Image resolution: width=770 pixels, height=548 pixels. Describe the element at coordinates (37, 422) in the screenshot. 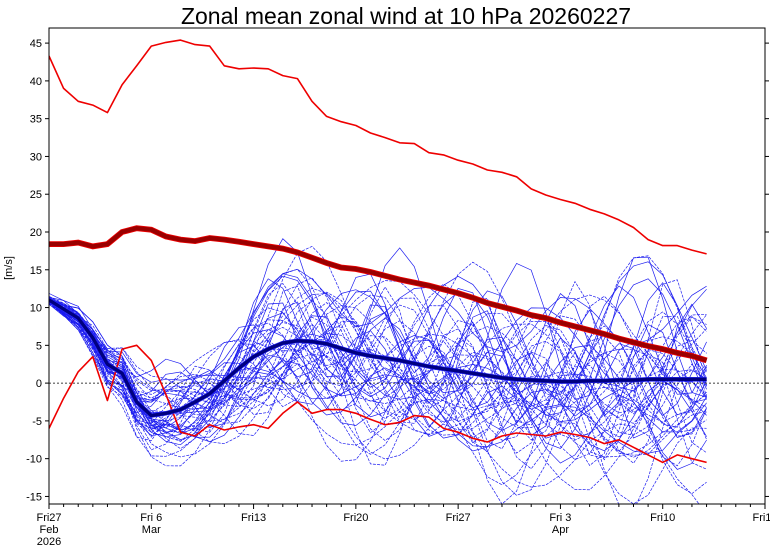

I see `y-tick-label: -5` at that location.